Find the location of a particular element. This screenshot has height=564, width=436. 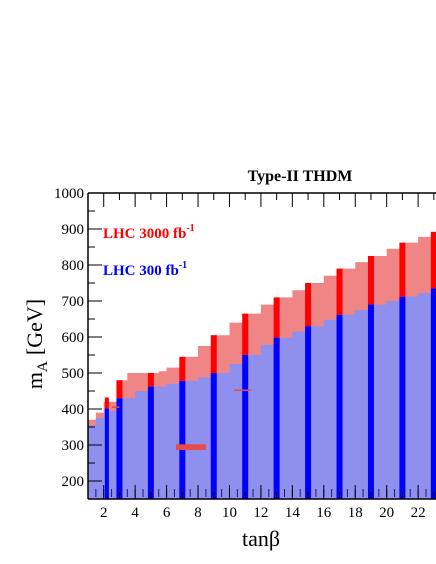

x-tick-label: 8 is located at coordinates (198, 513).